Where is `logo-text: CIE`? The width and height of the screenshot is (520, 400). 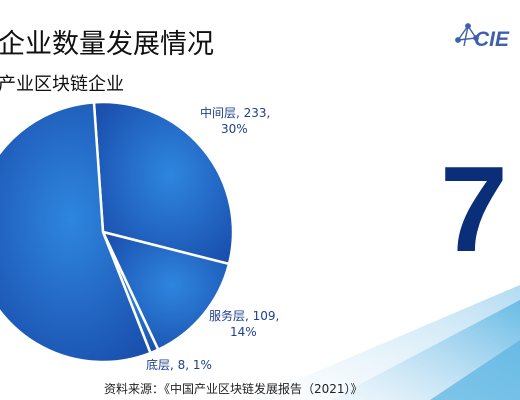 logo-text: CIE is located at coordinates (492, 39).